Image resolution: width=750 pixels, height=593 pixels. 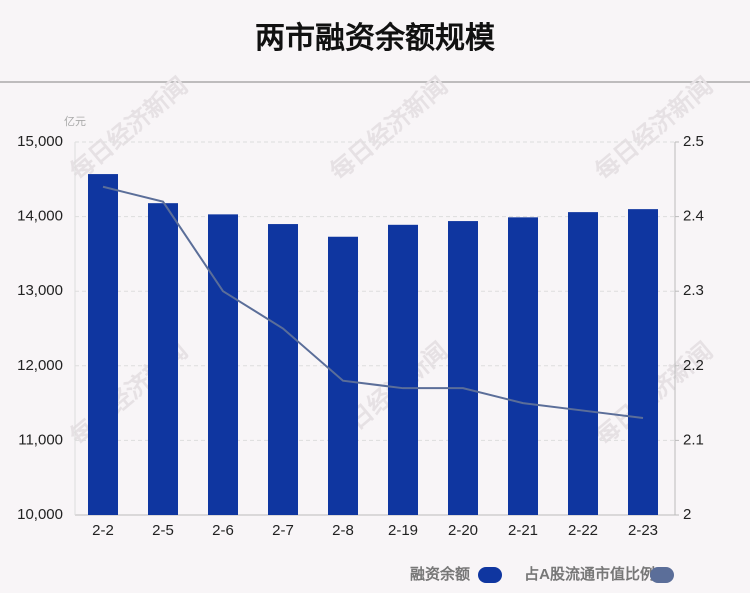 What do you see at coordinates (523, 530) in the screenshot?
I see `x-tick-label: 2-21` at bounding box center [523, 530].